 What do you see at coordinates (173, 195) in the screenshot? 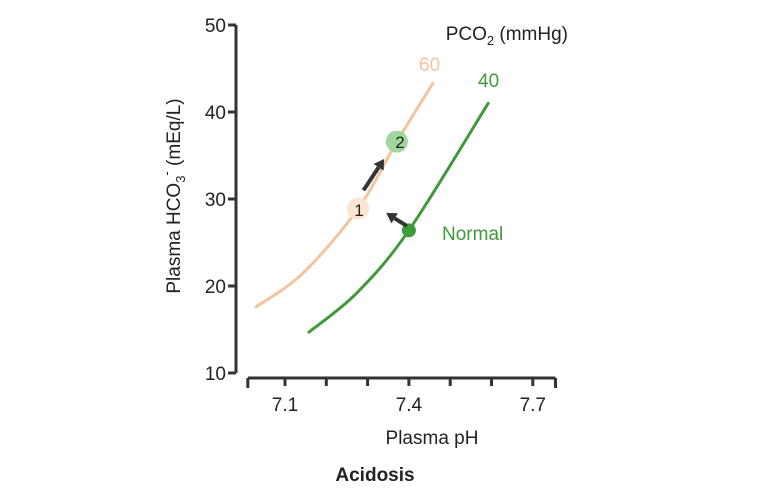
I see `y-axis-label: Plasma HCO3- (mEq/L)` at bounding box center [173, 195].